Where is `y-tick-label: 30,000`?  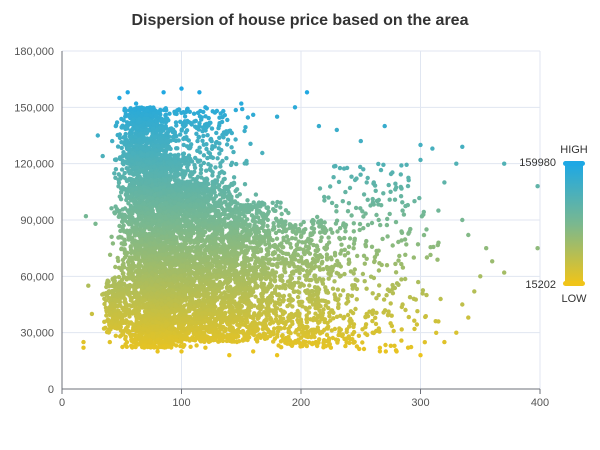 y-tick-label: 30,000 is located at coordinates (37, 334).